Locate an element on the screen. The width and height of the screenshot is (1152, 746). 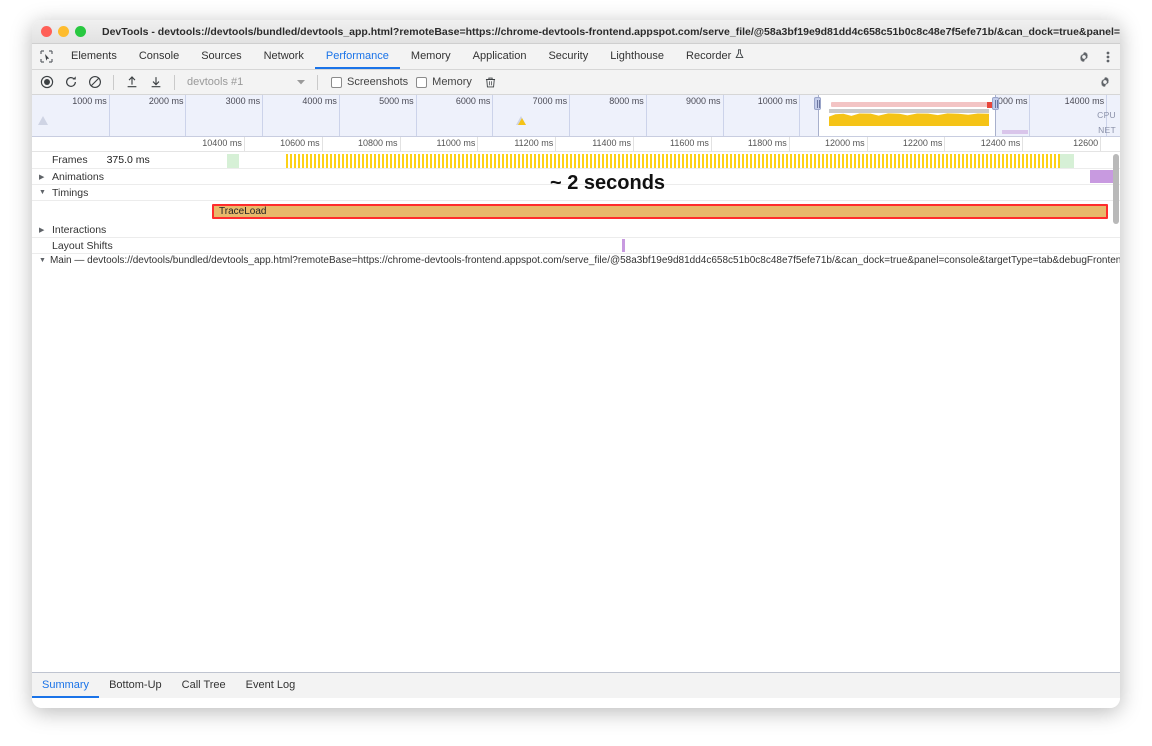
detail-tick-label: 10400 ms is located at coordinates (222, 143).